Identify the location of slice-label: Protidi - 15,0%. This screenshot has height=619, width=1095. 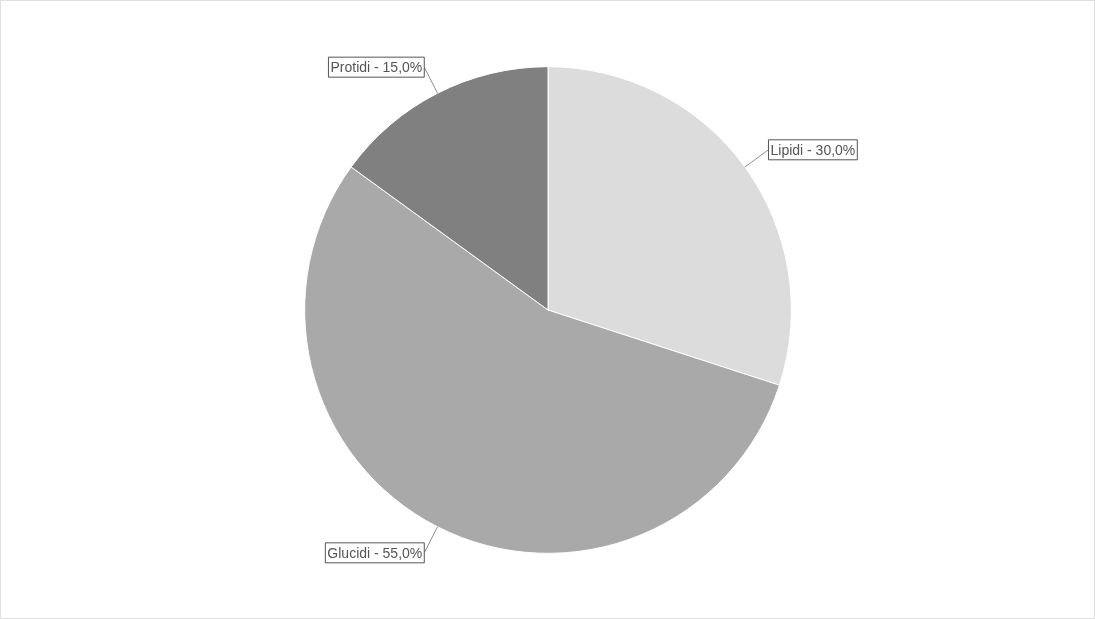
(376, 67).